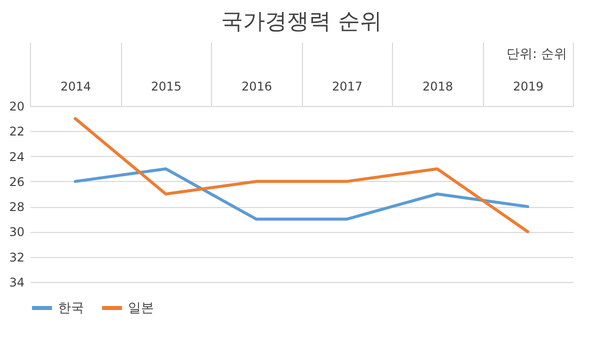  I want to click on x-tick-label: 2014, so click(76, 87).